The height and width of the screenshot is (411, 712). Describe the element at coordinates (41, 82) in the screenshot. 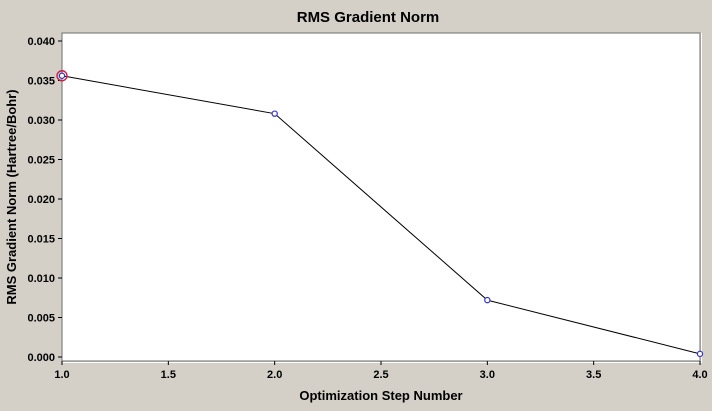

I see `y-tick-label: 0.035` at that location.